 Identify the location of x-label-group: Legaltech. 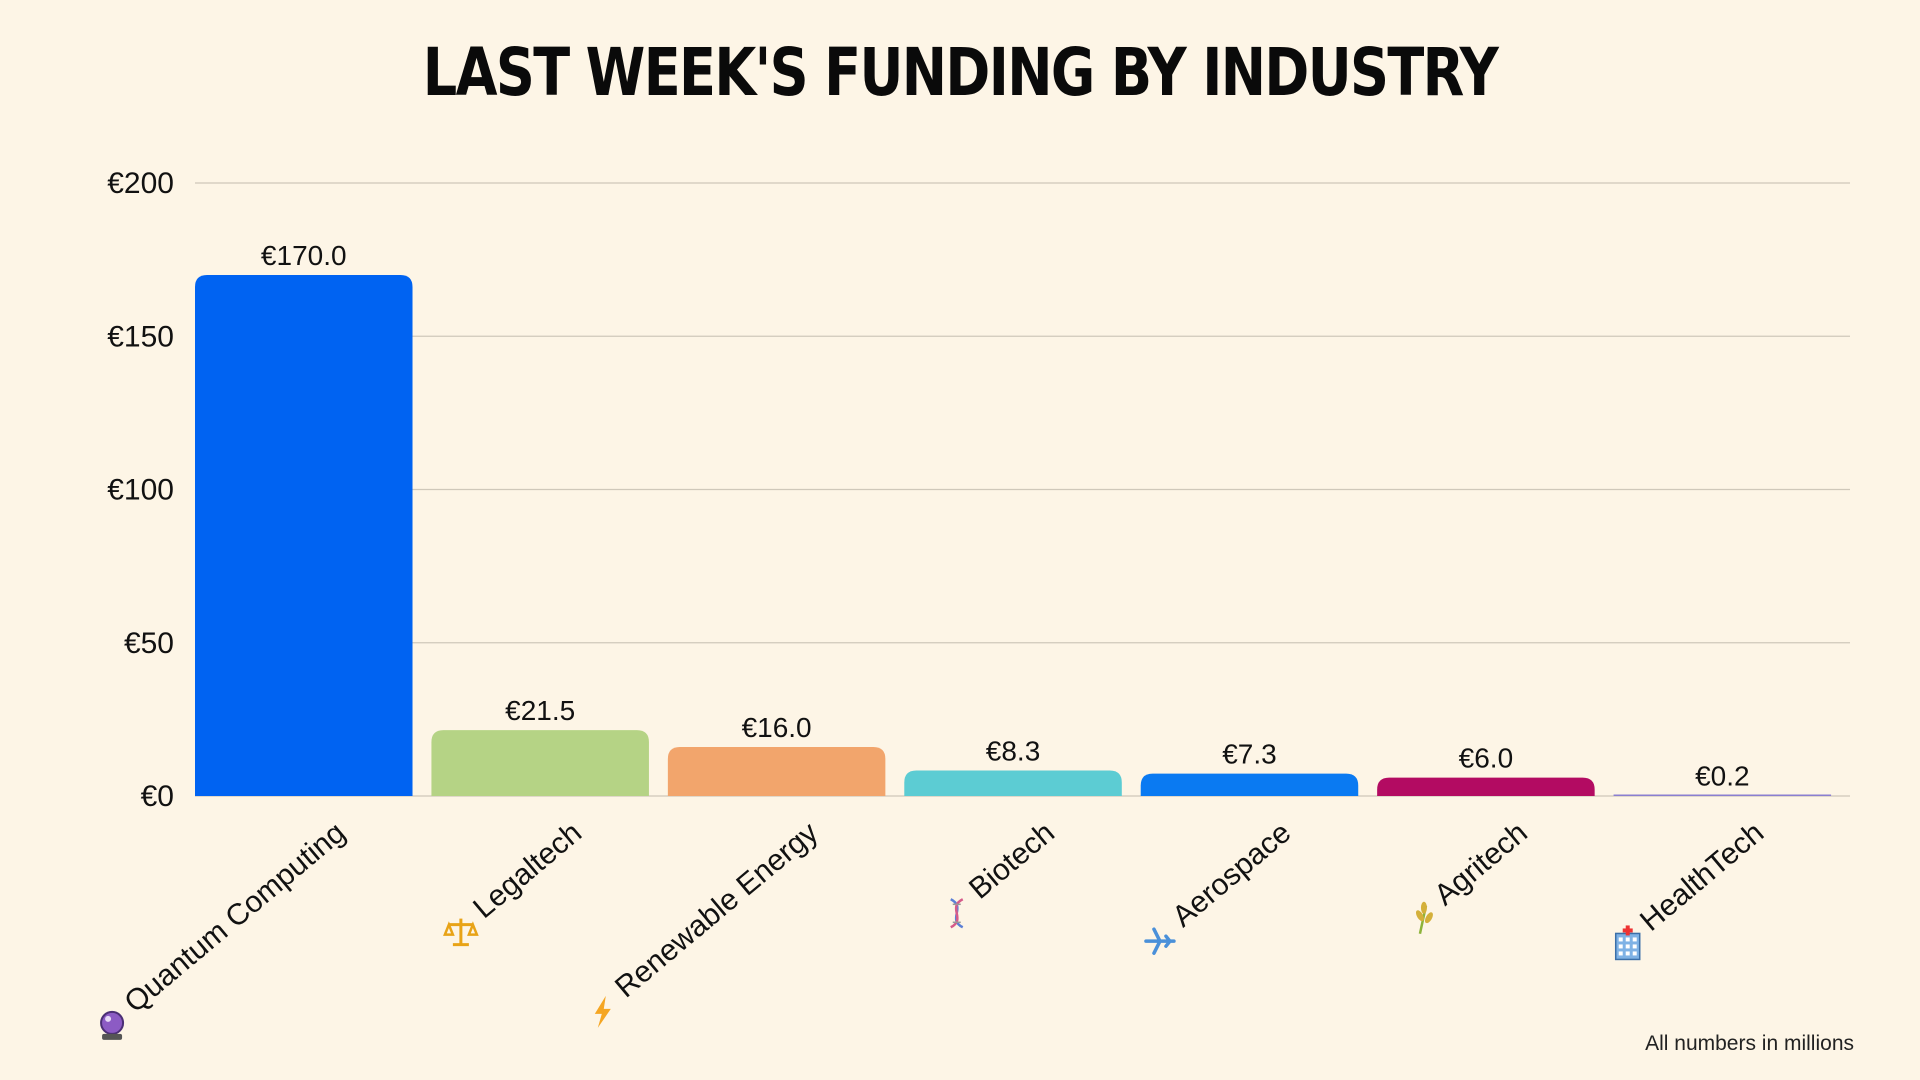
(515, 881).